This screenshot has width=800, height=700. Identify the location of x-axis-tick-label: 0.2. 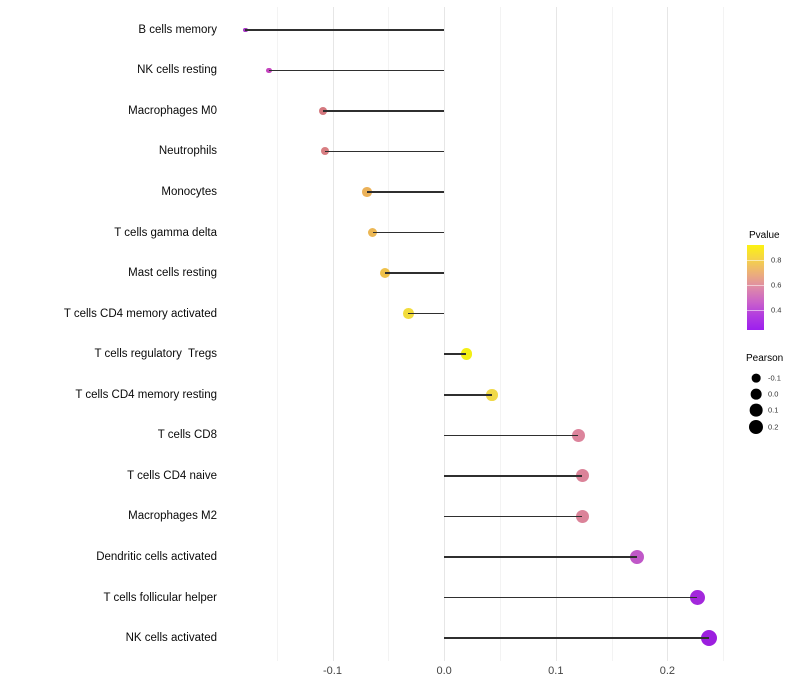
(667, 671).